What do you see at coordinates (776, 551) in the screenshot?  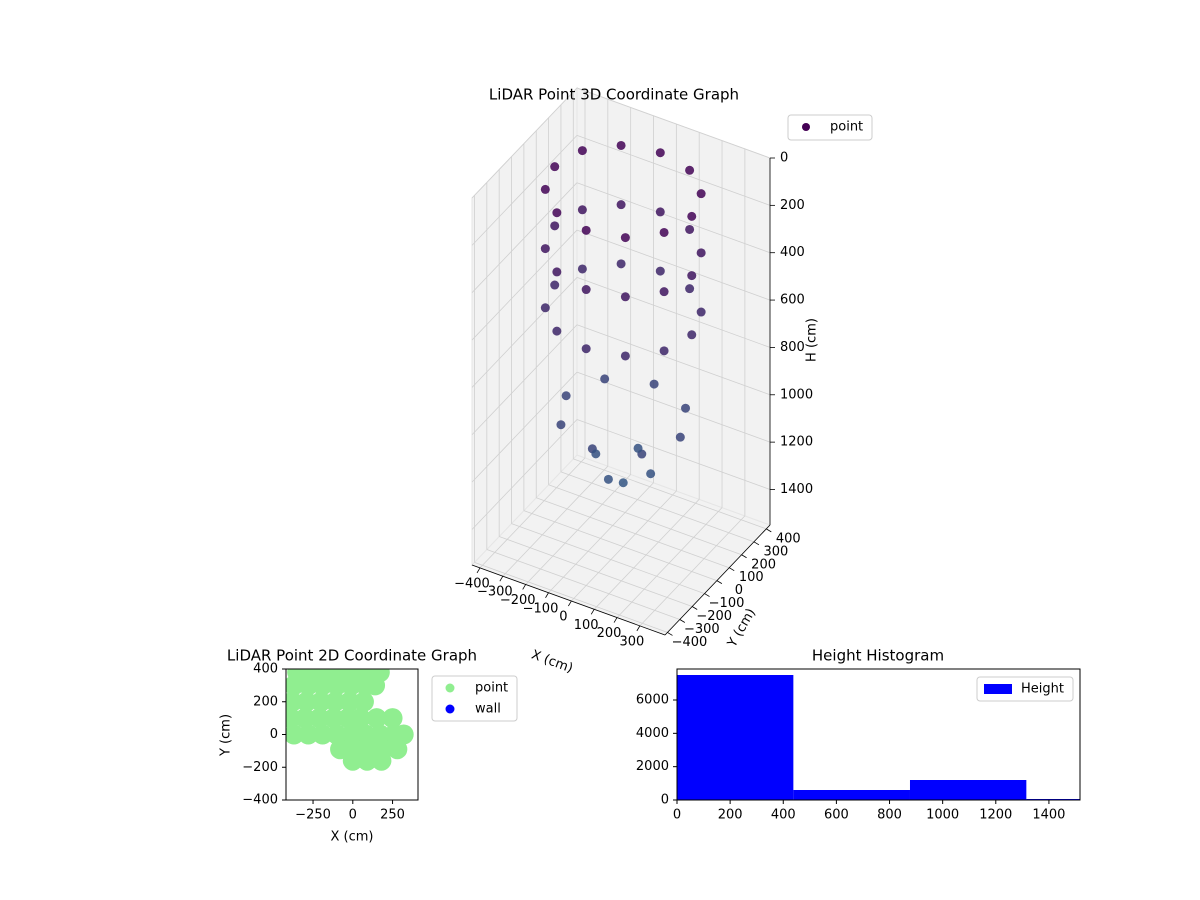 I see `y-tick-label: 300` at bounding box center [776, 551].